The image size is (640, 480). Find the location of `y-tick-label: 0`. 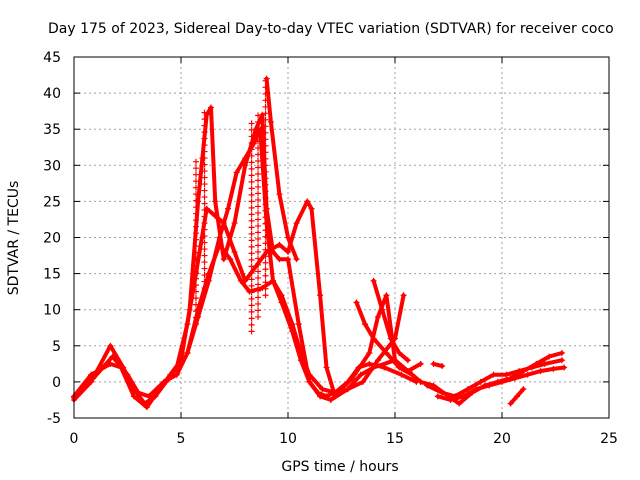

y-tick-label: 0 is located at coordinates (56, 383).